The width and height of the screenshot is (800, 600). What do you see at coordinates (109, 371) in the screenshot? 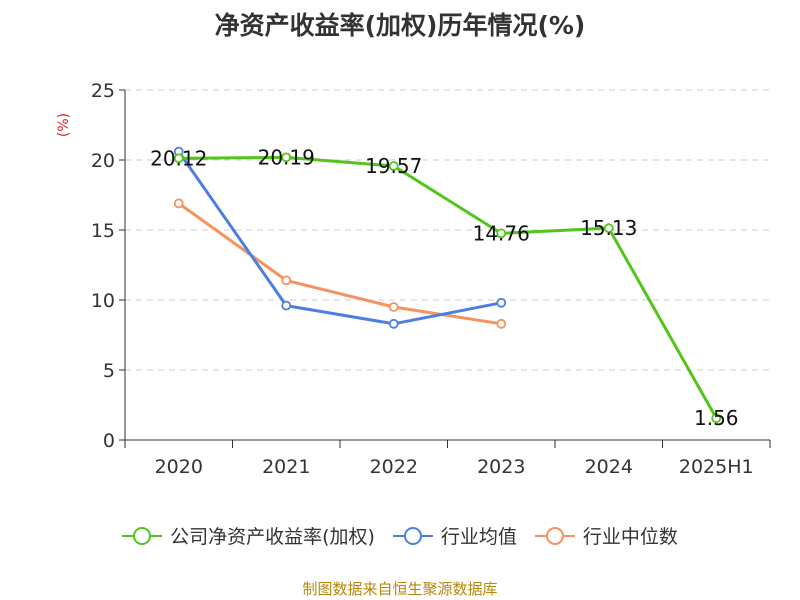
I see `y-tick-label: 5` at bounding box center [109, 371].